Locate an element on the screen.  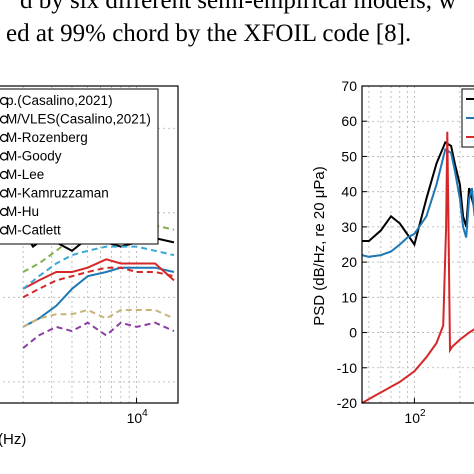
right-y-tick-label: 20 is located at coordinates (349, 262).